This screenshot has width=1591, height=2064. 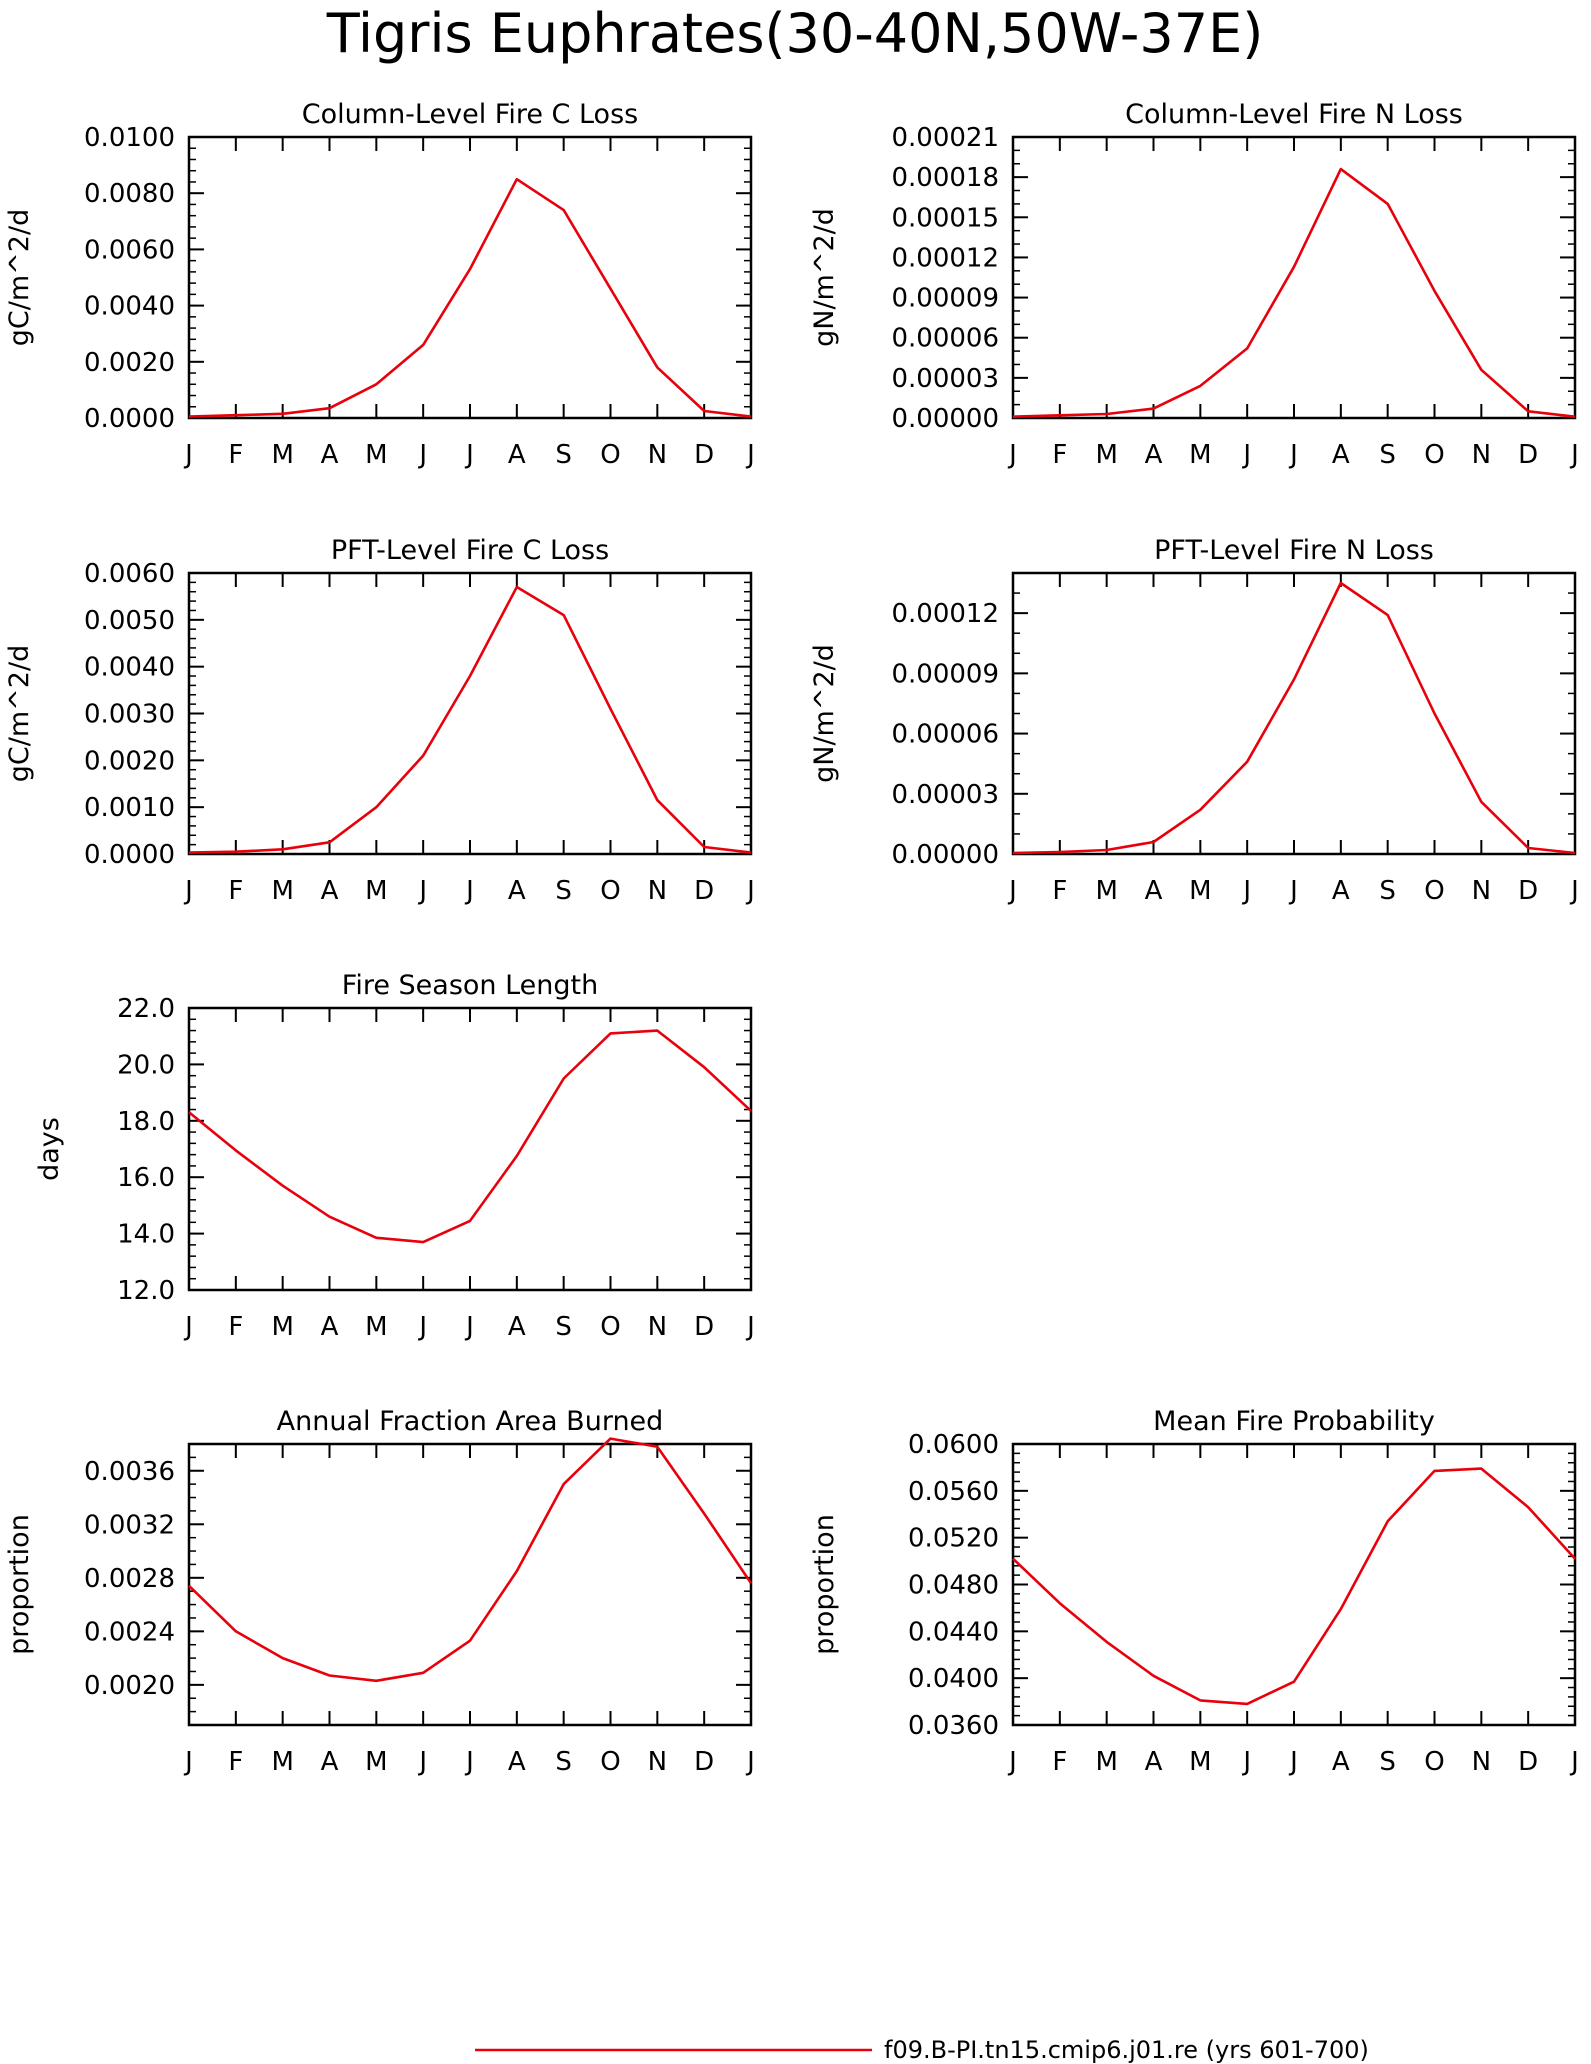 What do you see at coordinates (470, 114) in the screenshot?
I see `panel-title: Column-Level Fire C Loss` at bounding box center [470, 114].